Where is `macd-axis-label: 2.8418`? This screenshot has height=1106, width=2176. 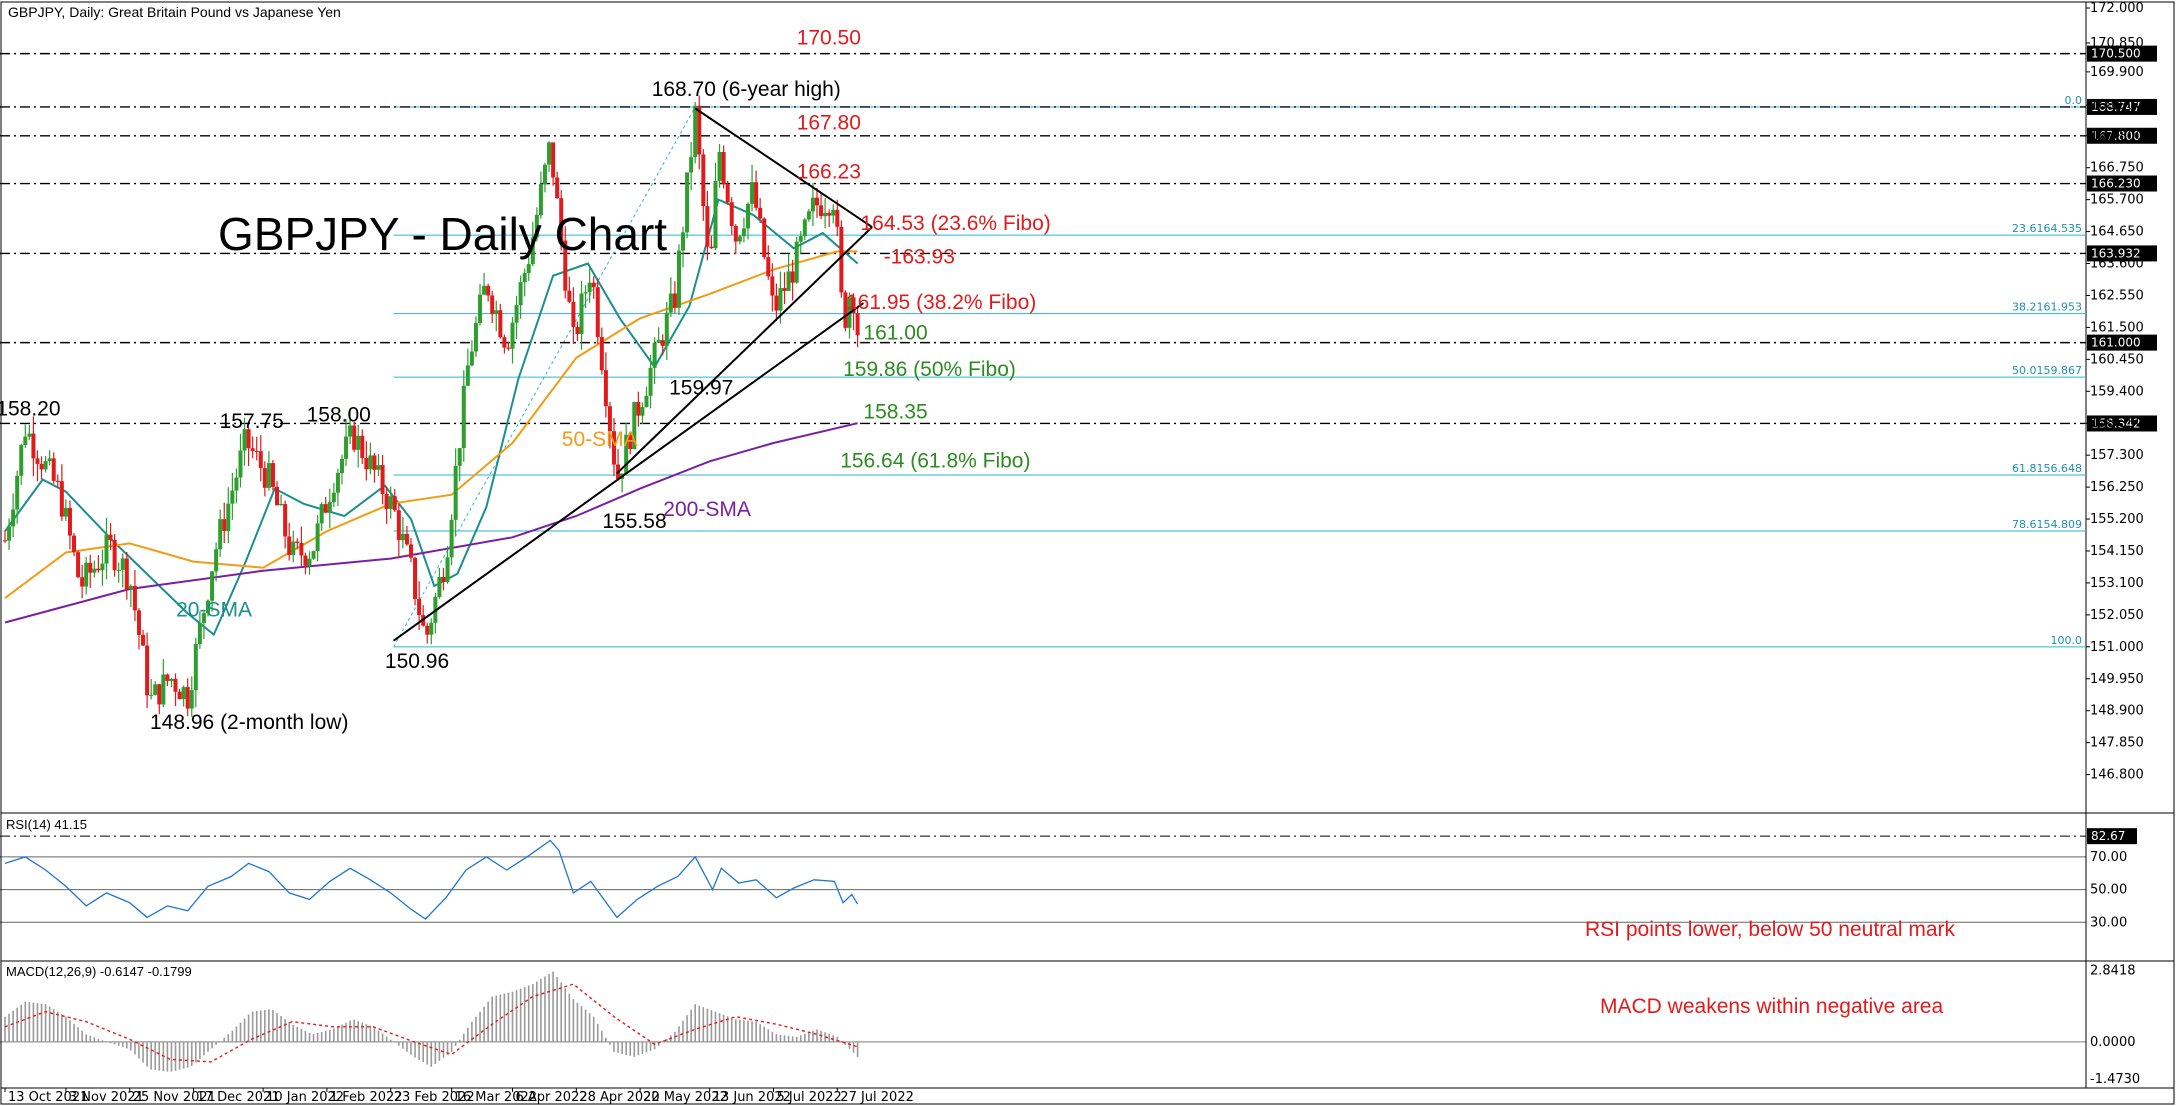
macd-axis-label: 2.8418 is located at coordinates (2113, 970).